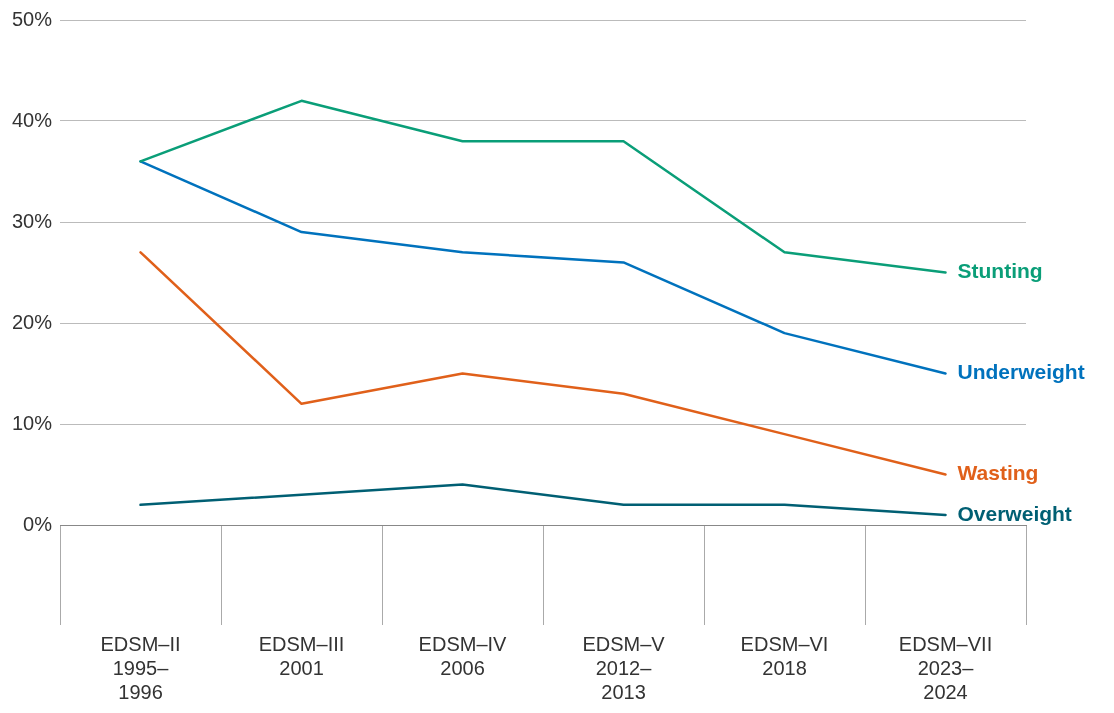 This screenshot has width=1114, height=713. Describe the element at coordinates (38, 523) in the screenshot. I see `y-tick-label: 0%` at that location.